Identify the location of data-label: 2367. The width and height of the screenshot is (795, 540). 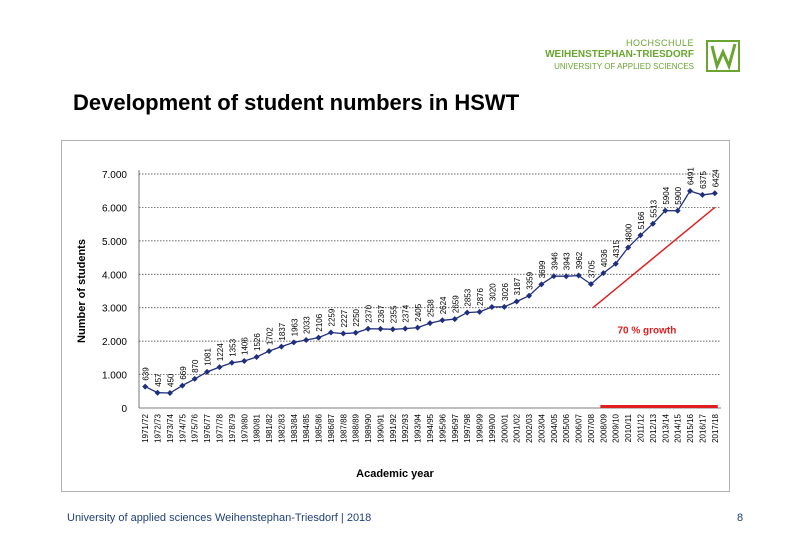
(381, 314).